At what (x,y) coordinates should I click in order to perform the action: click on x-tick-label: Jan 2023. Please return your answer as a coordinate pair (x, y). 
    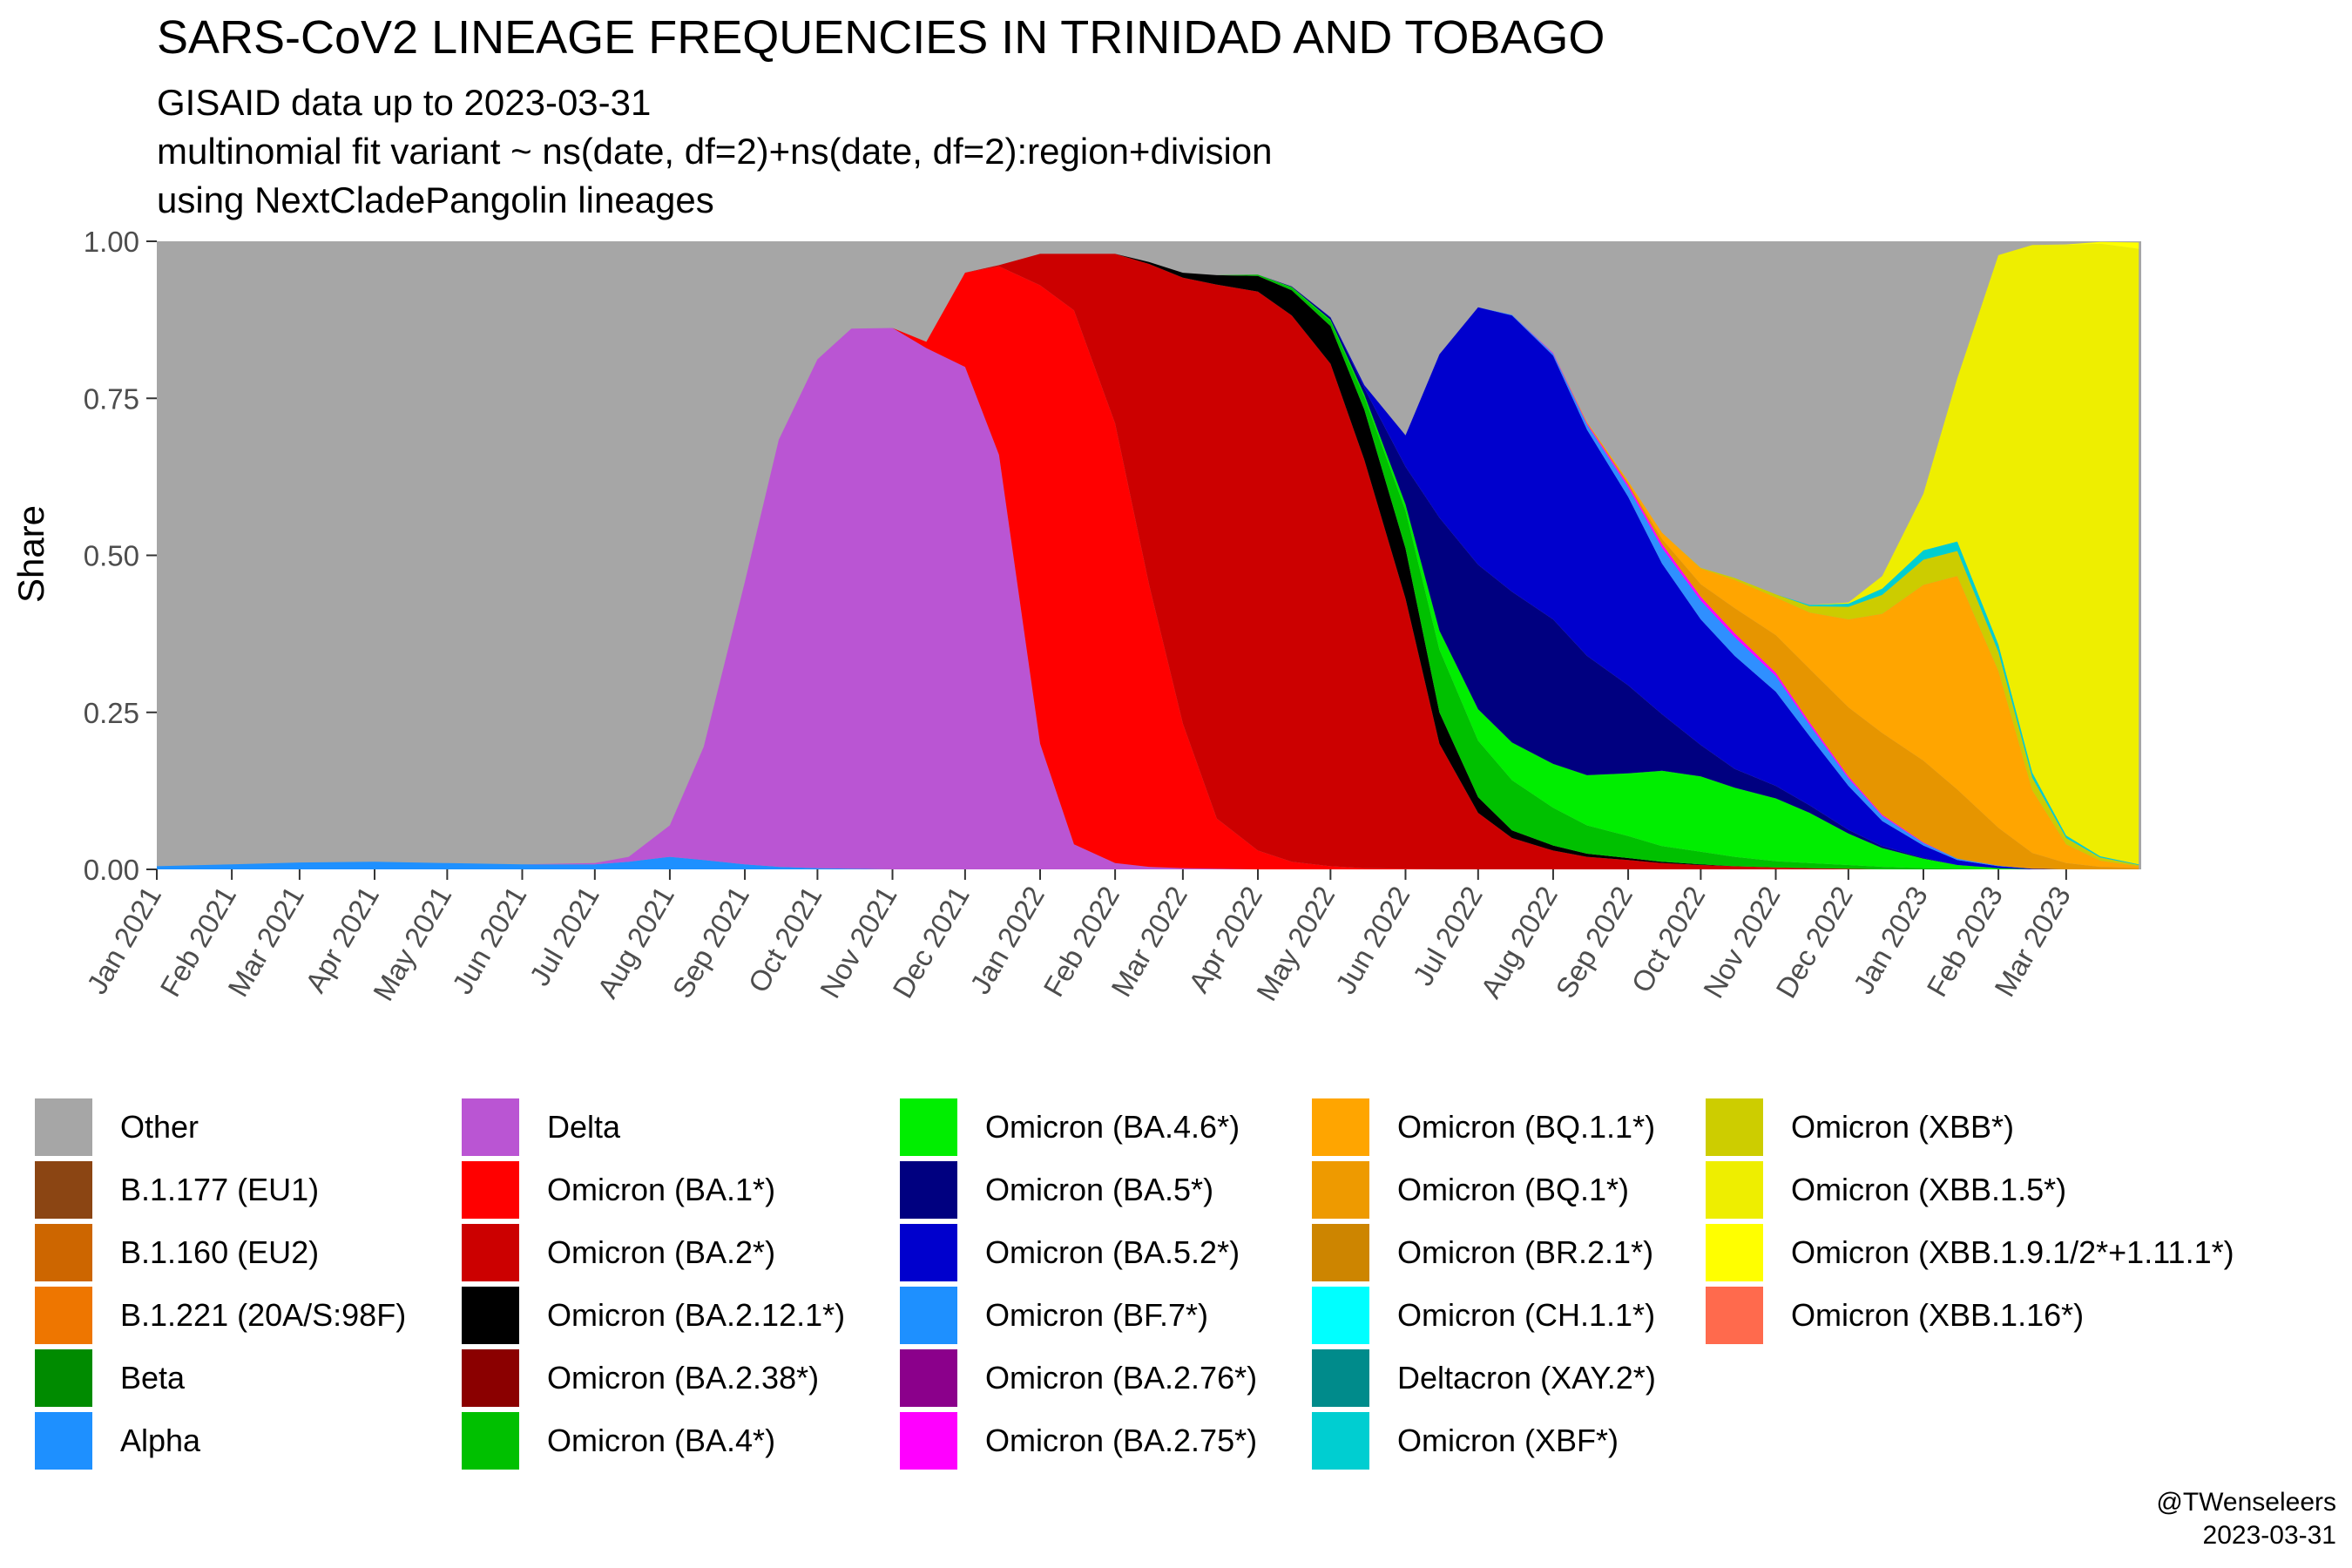
    Looking at the image, I should click on (1890, 940).